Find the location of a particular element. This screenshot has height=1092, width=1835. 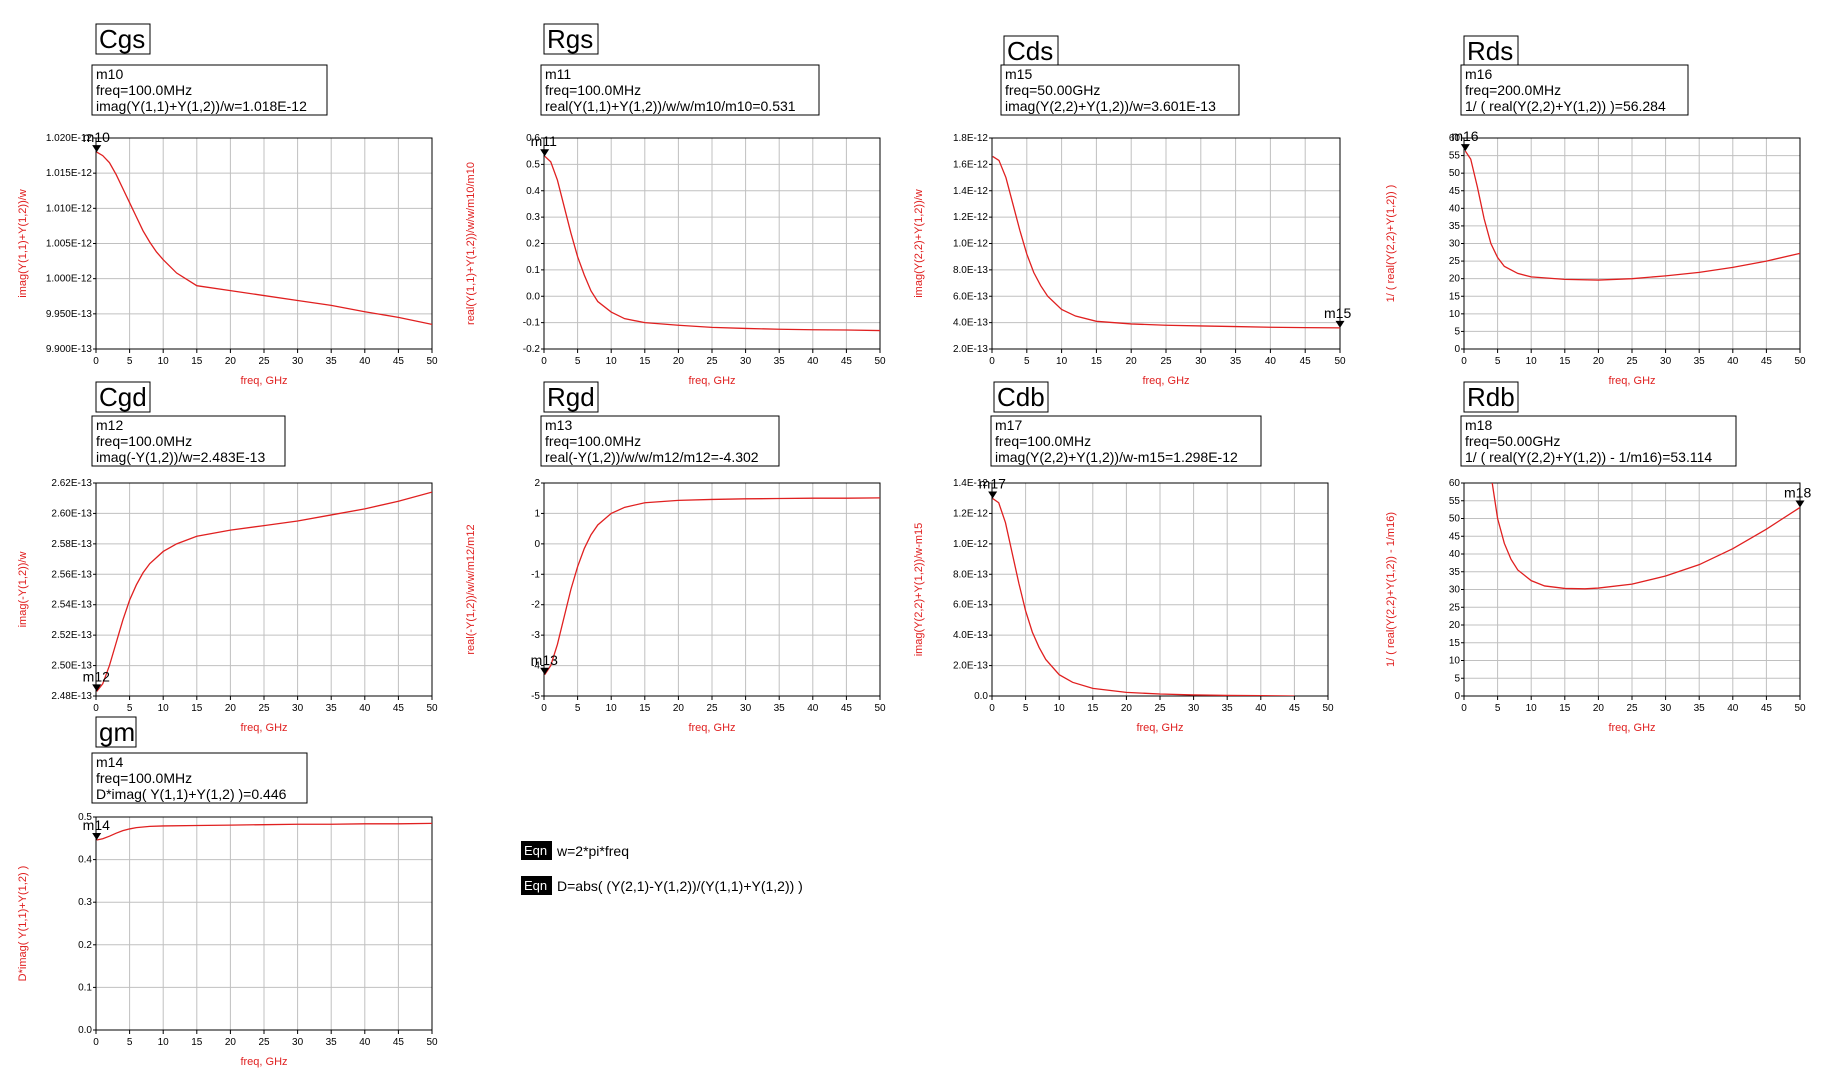

marker-readout-line: m10 is located at coordinates (109, 74).